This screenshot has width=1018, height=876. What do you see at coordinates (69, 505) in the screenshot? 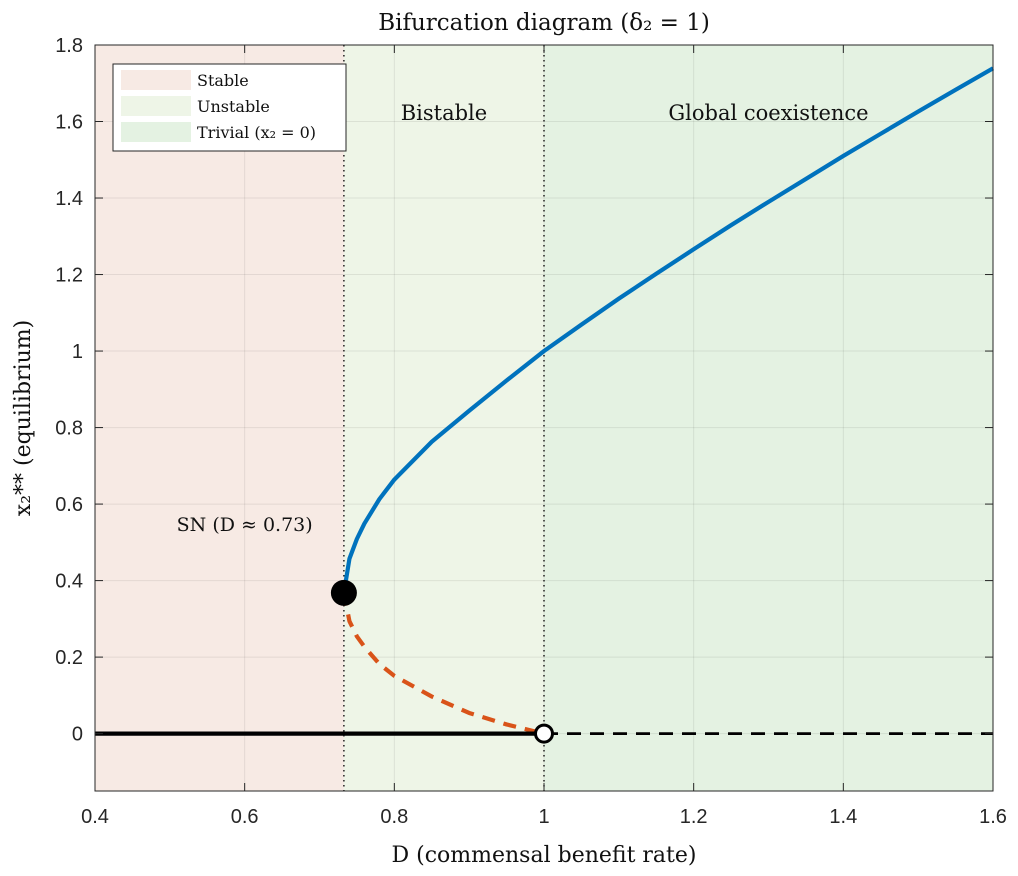
I see `y-tick-label-3: 0.6` at bounding box center [69, 505].